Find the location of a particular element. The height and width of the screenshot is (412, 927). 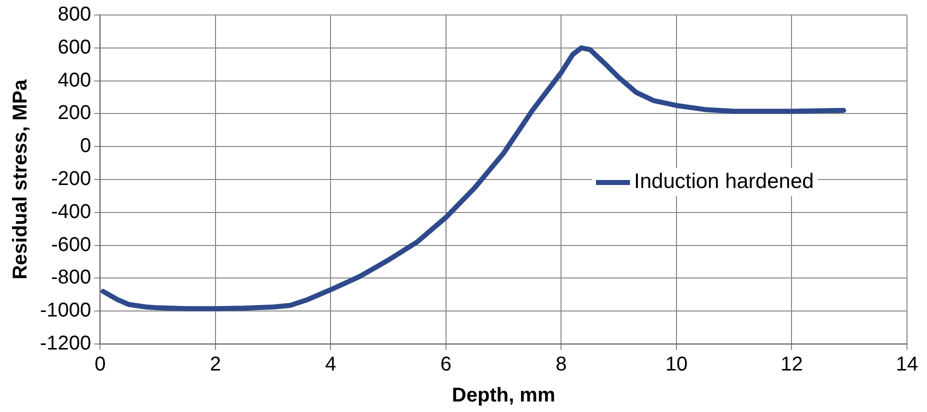

y-tick-label: 0 is located at coordinates (86, 146).